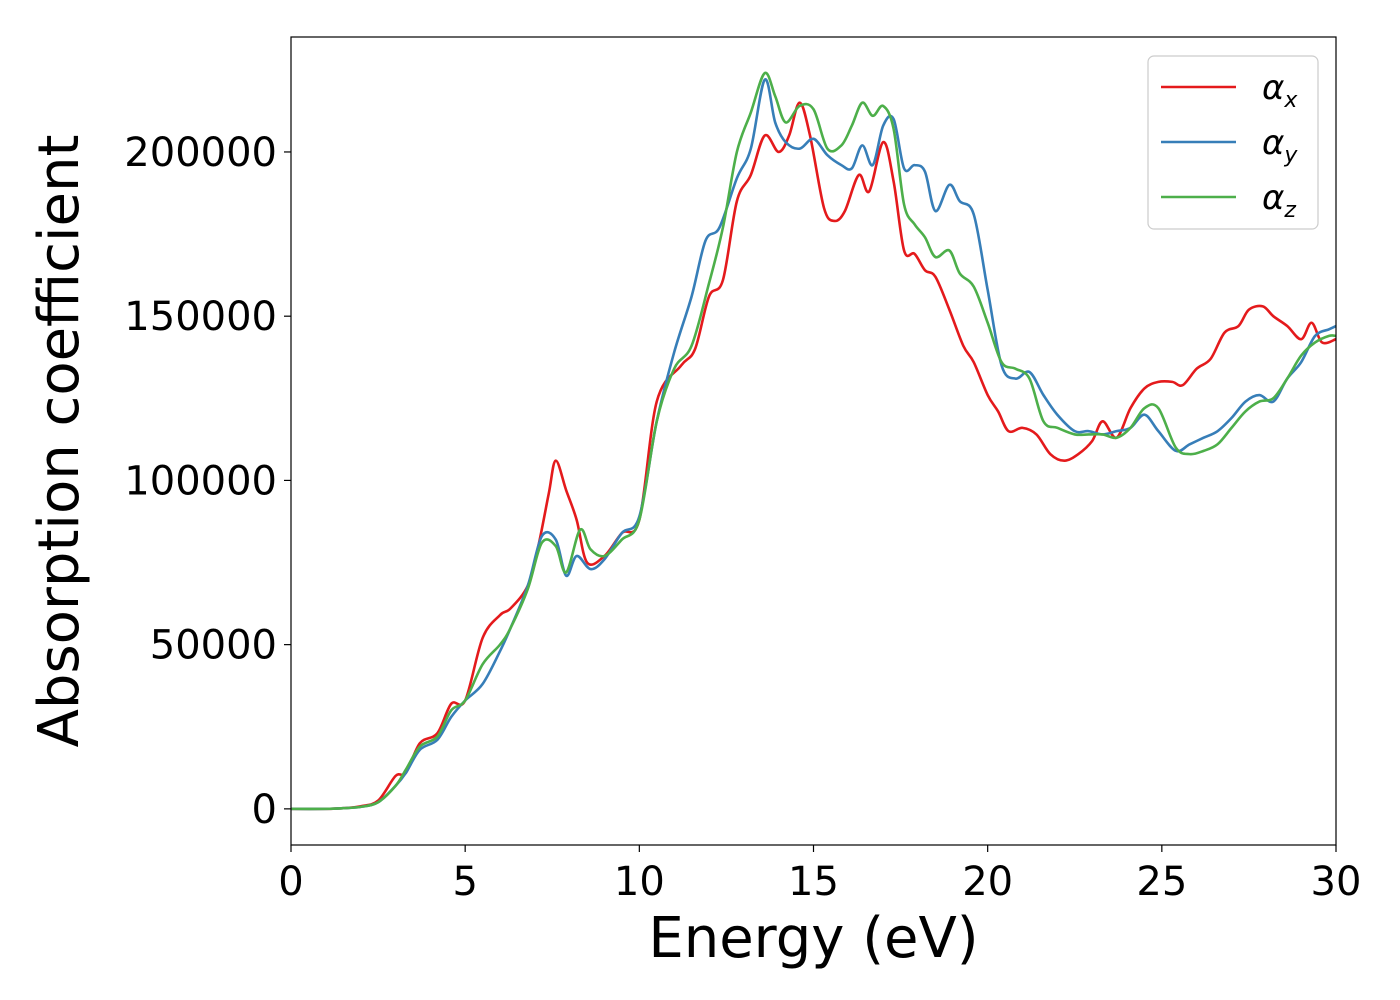  Describe the element at coordinates (200, 317) in the screenshot. I see `y-tick-label: 150000` at that location.